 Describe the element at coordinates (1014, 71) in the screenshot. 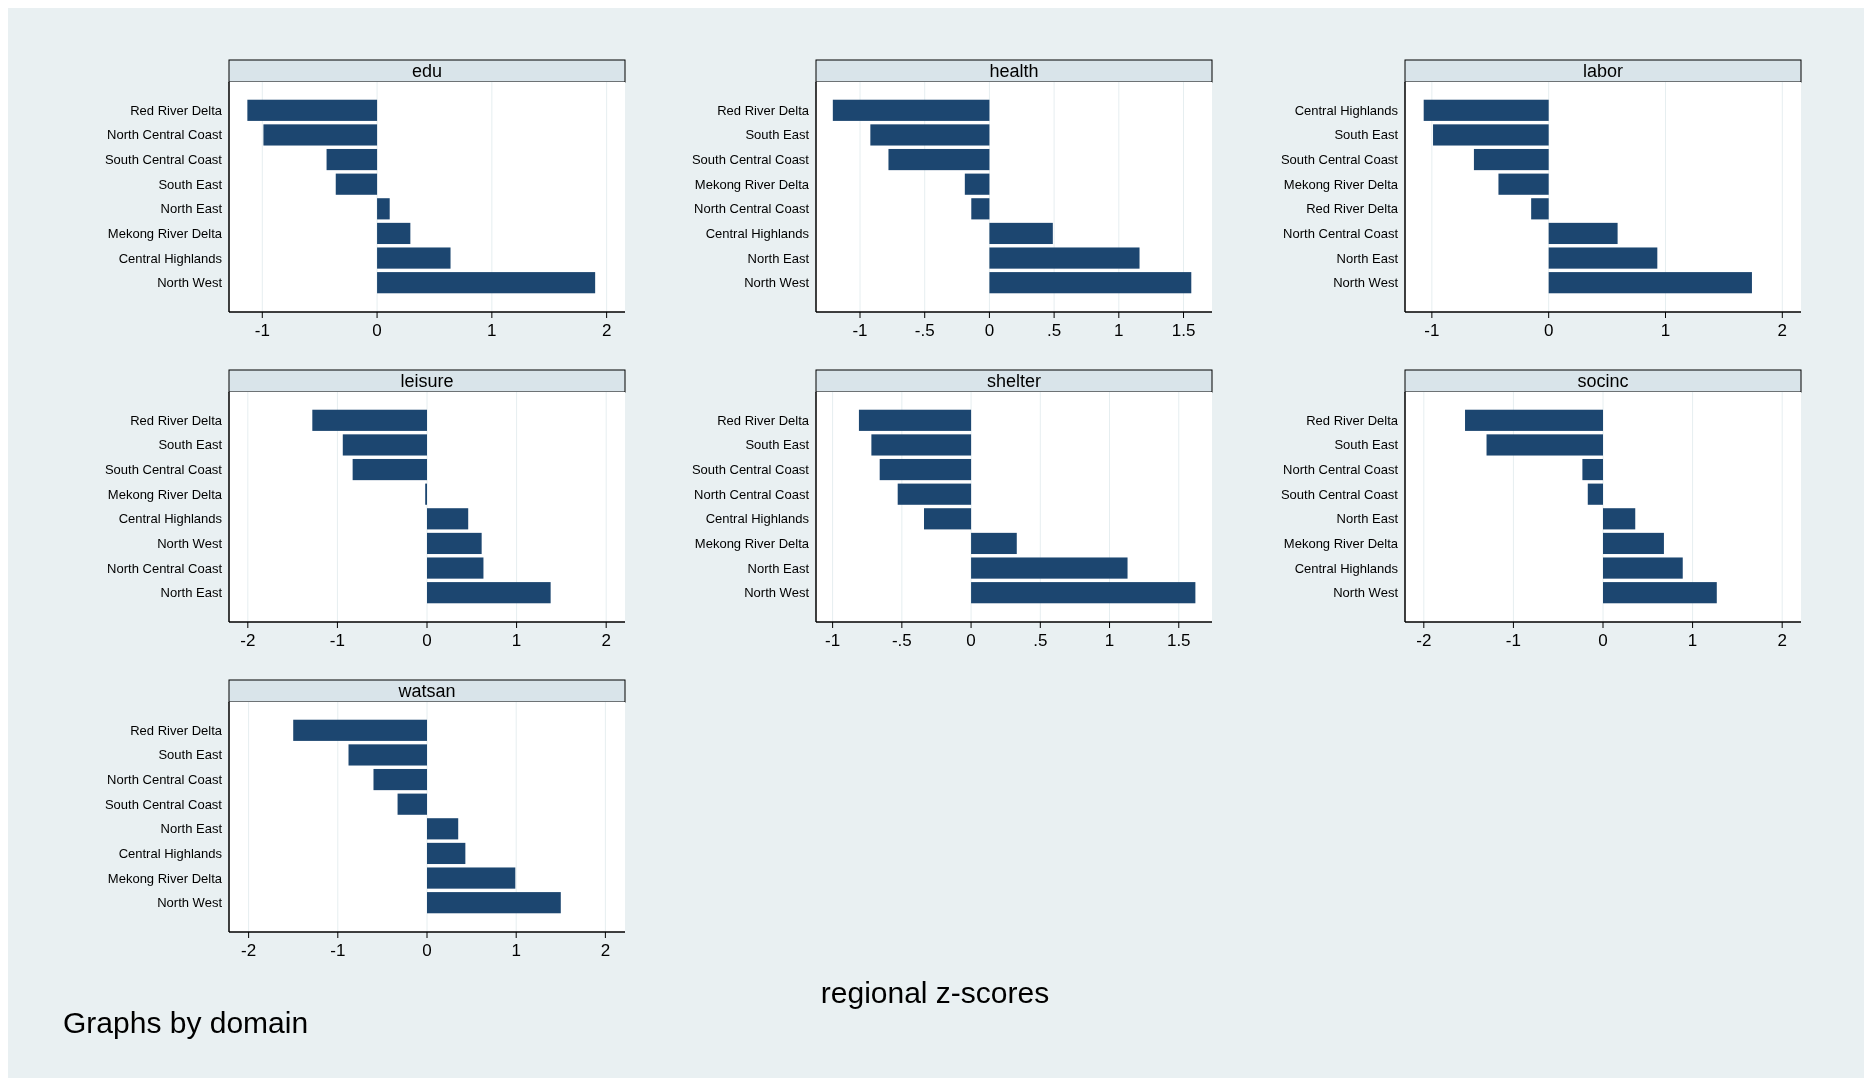

I see `chart-title: health` at that location.